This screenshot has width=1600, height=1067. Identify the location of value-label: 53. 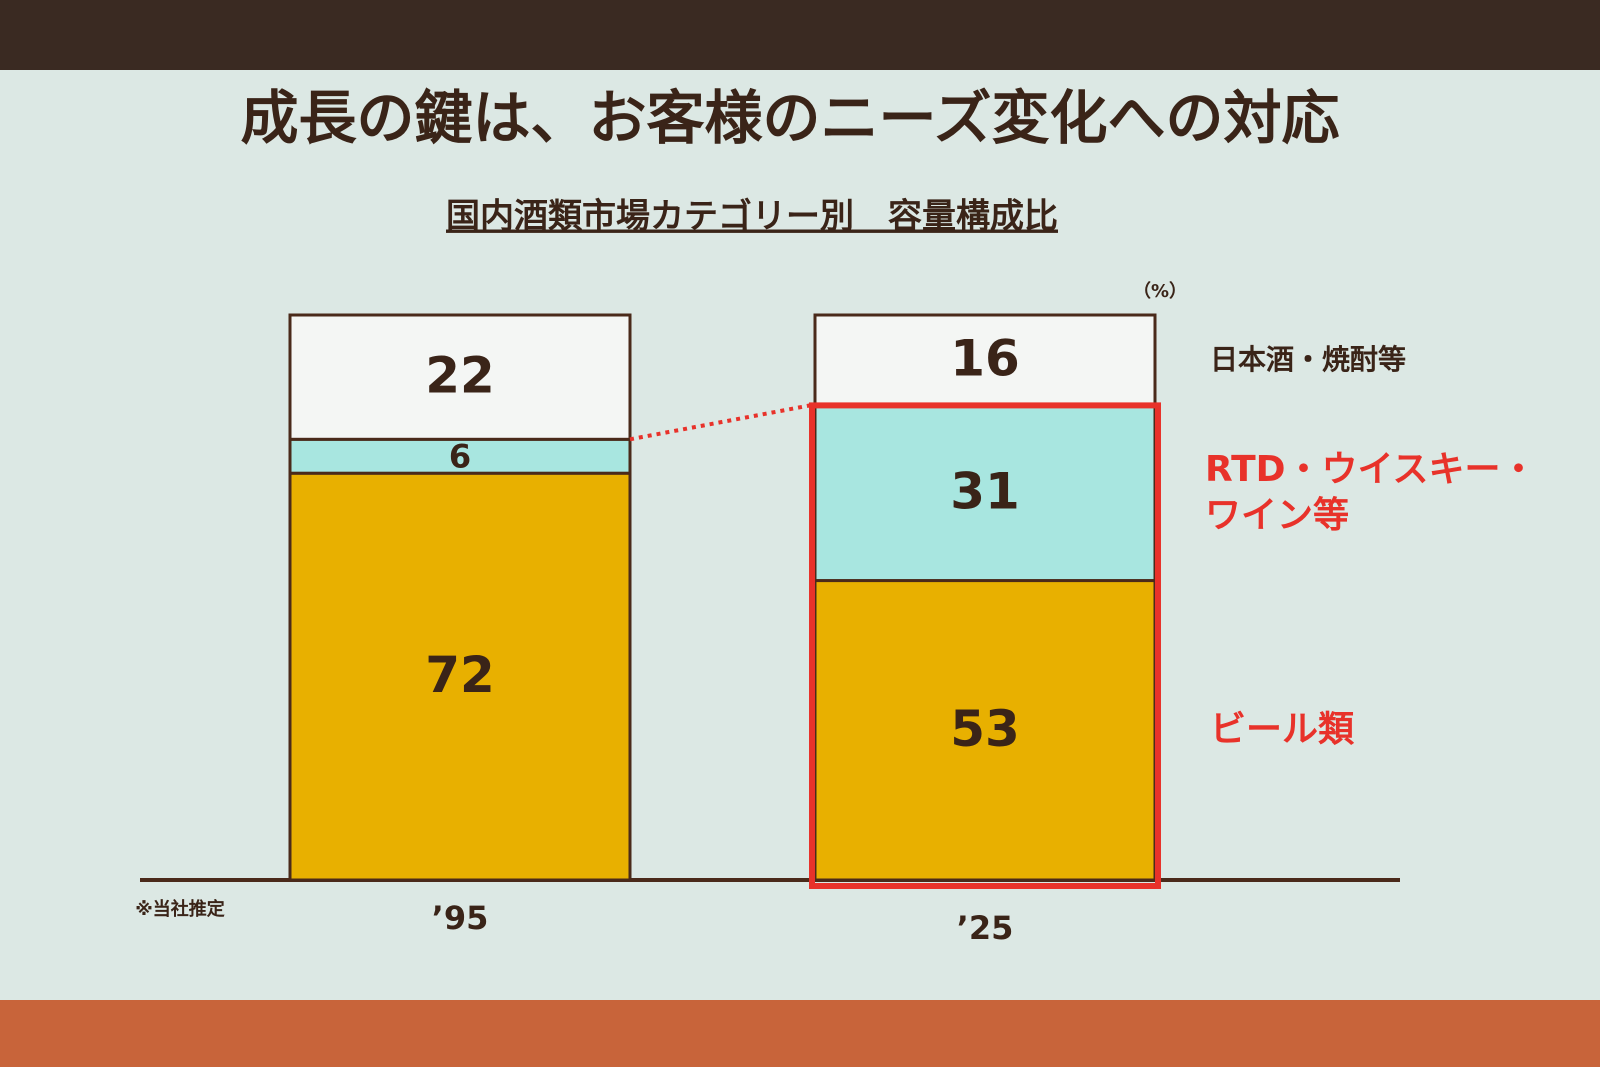
(985, 729).